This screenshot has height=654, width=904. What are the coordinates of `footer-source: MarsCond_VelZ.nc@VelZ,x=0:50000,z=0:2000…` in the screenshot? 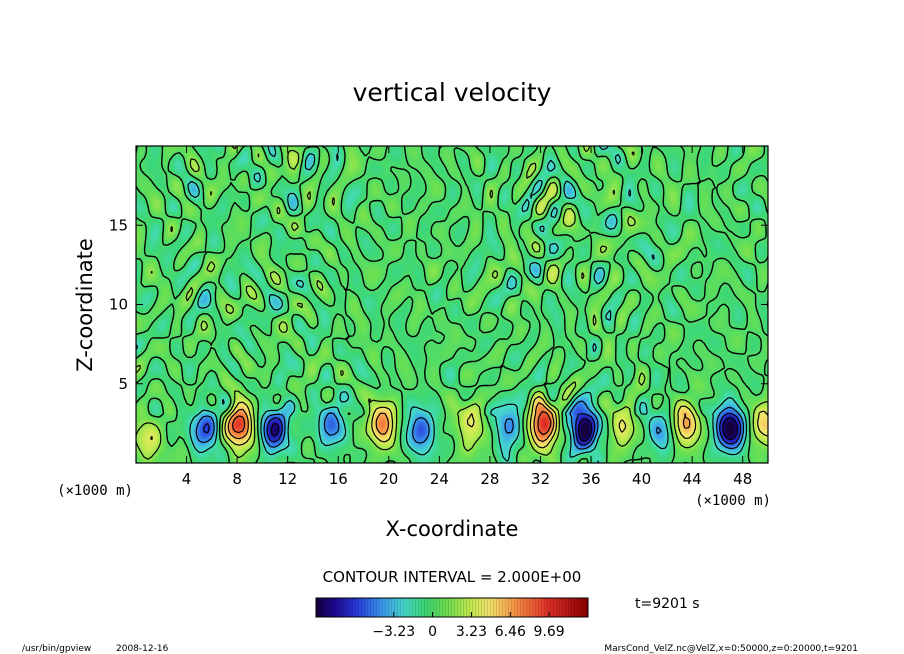 It's located at (731, 649).